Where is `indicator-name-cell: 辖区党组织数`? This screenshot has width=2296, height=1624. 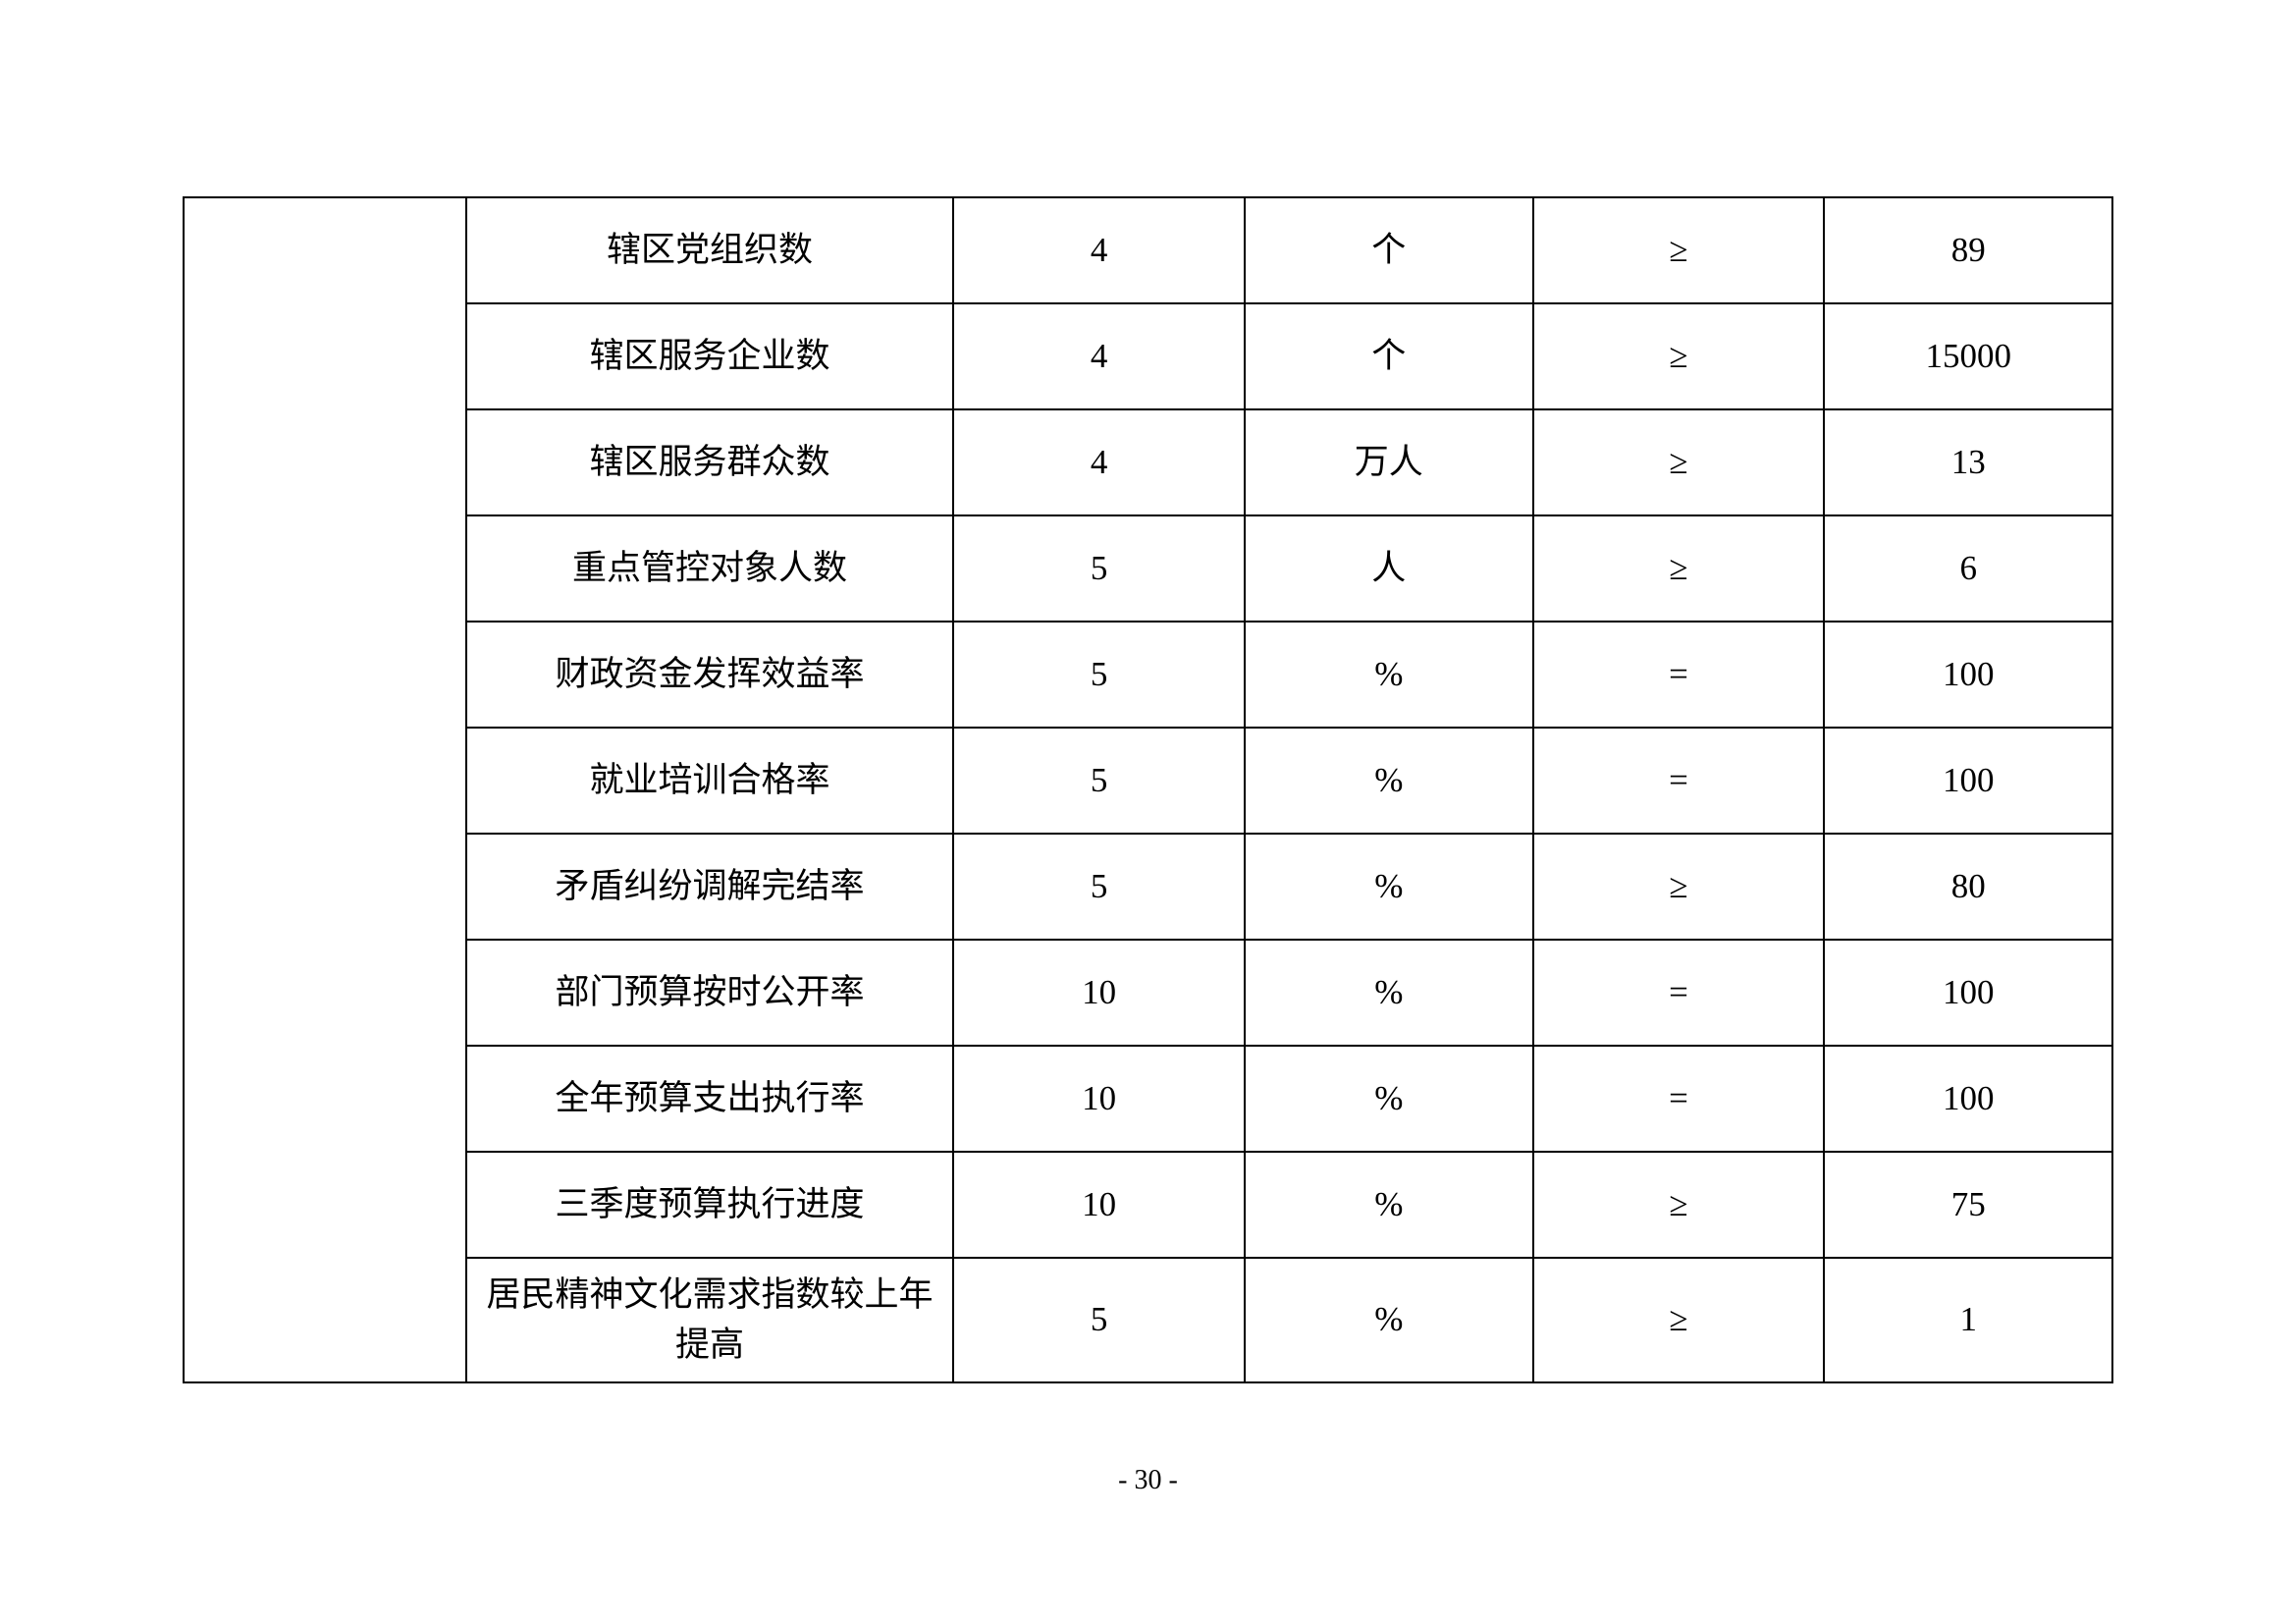
indicator-name-cell: 辖区党组织数 is located at coordinates (710, 250).